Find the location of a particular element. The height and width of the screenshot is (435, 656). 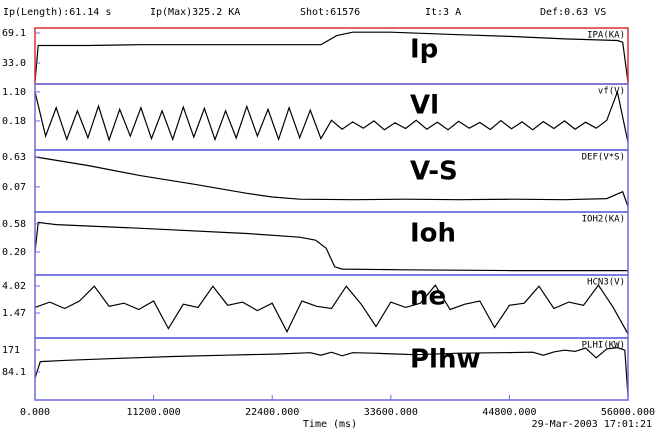

x-tick-label: 22400.000 is located at coordinates (272, 412).